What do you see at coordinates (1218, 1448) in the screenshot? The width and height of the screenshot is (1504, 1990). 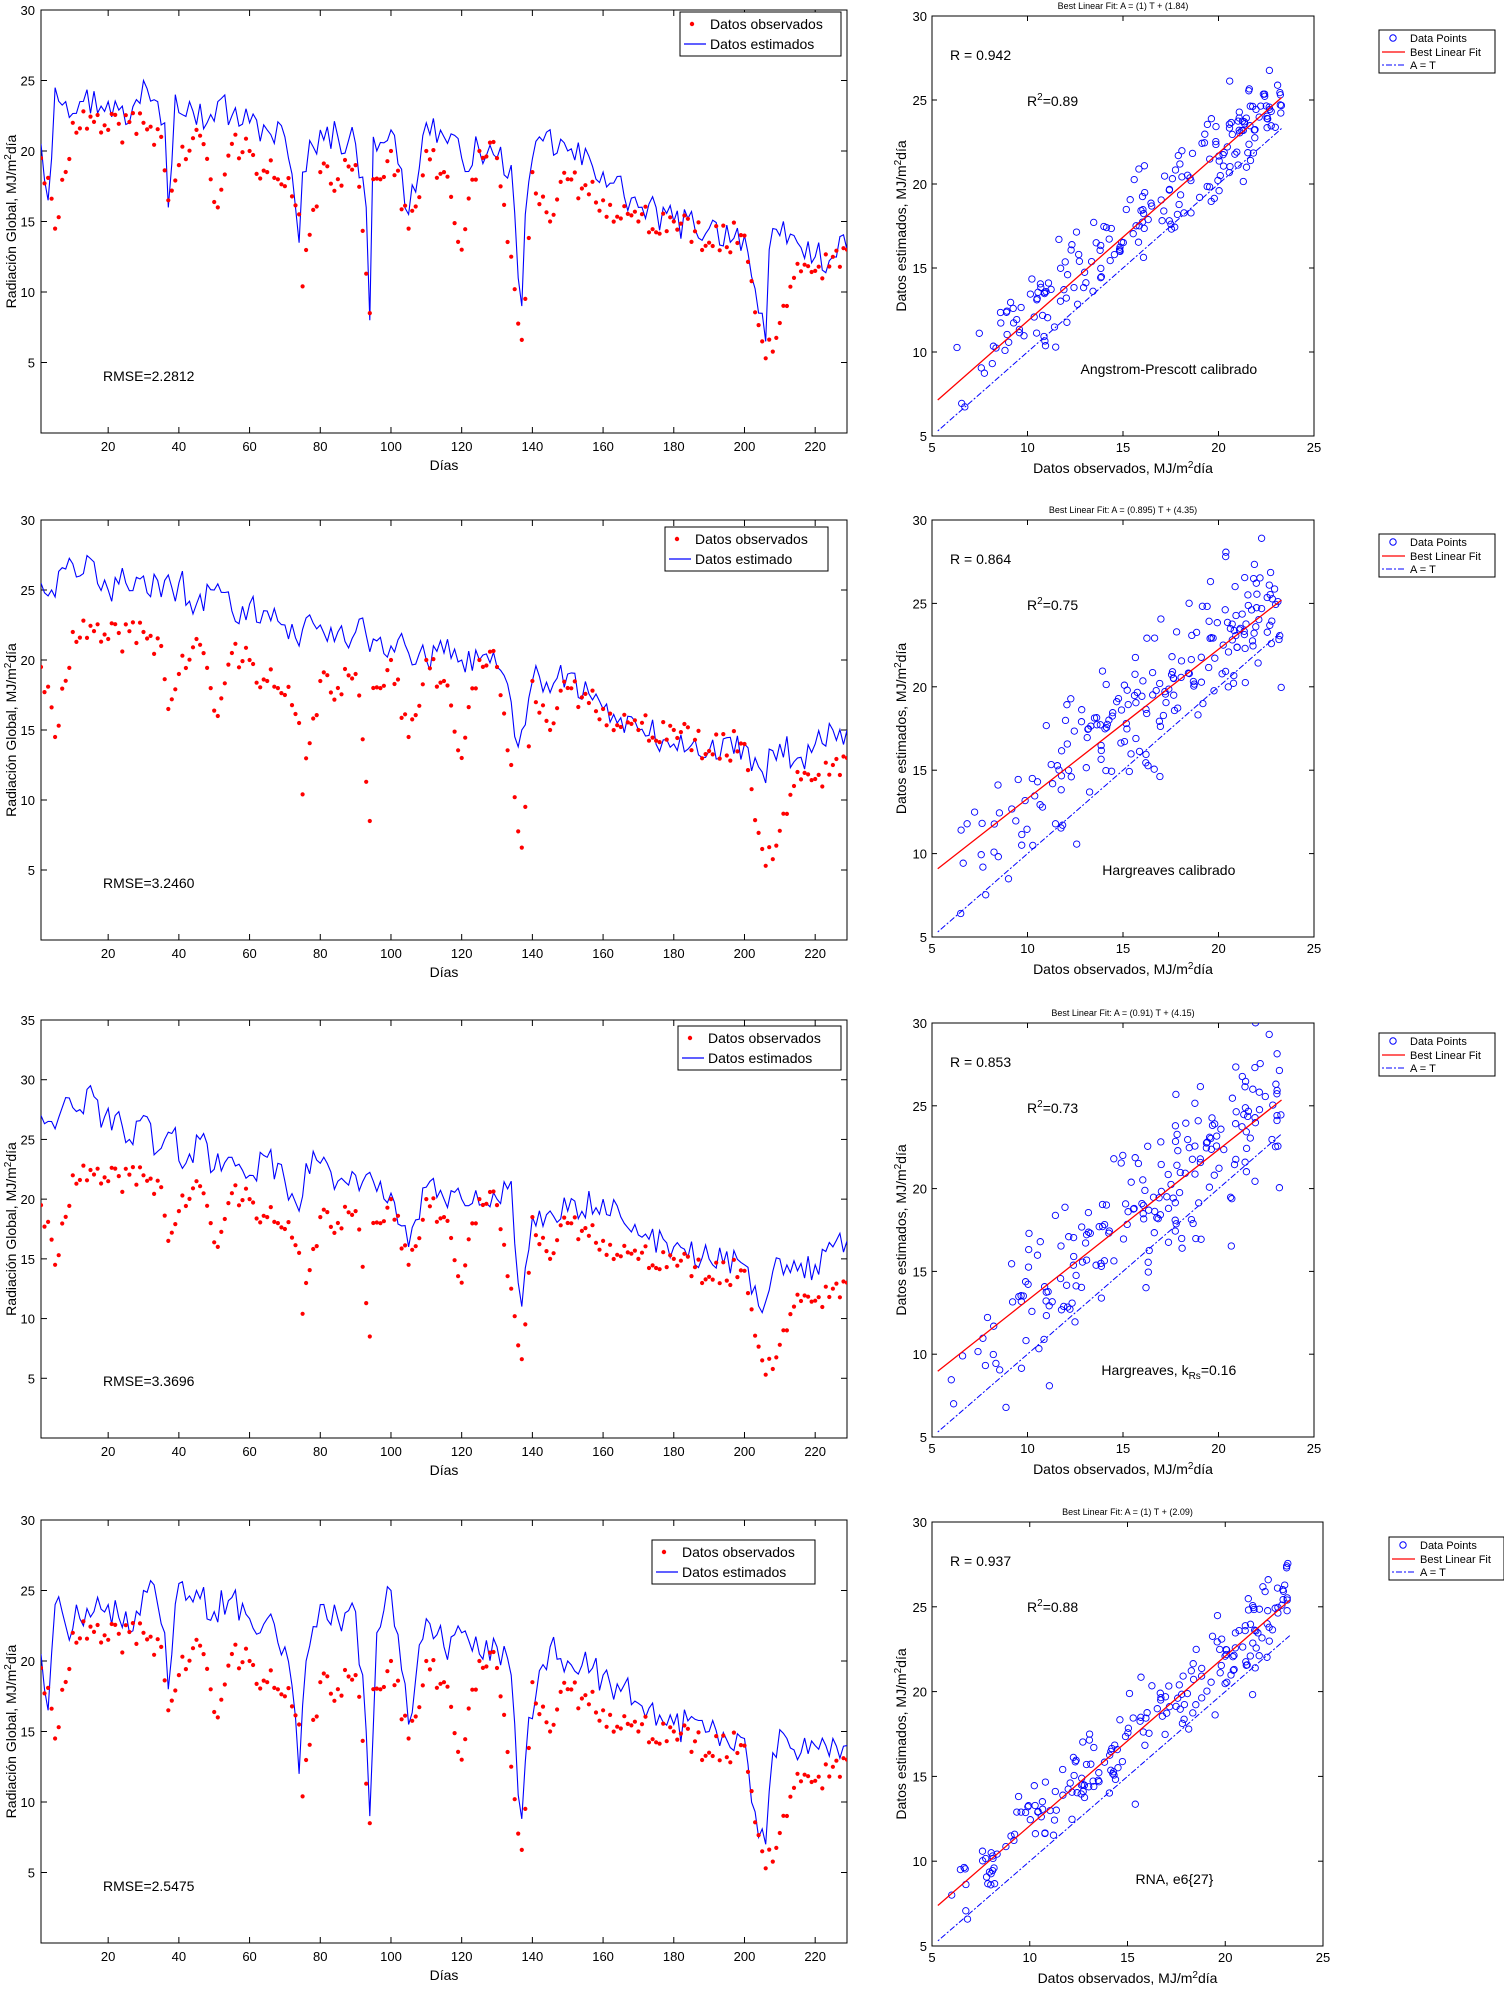 I see `x-tick-label: 20` at bounding box center [1218, 1448].